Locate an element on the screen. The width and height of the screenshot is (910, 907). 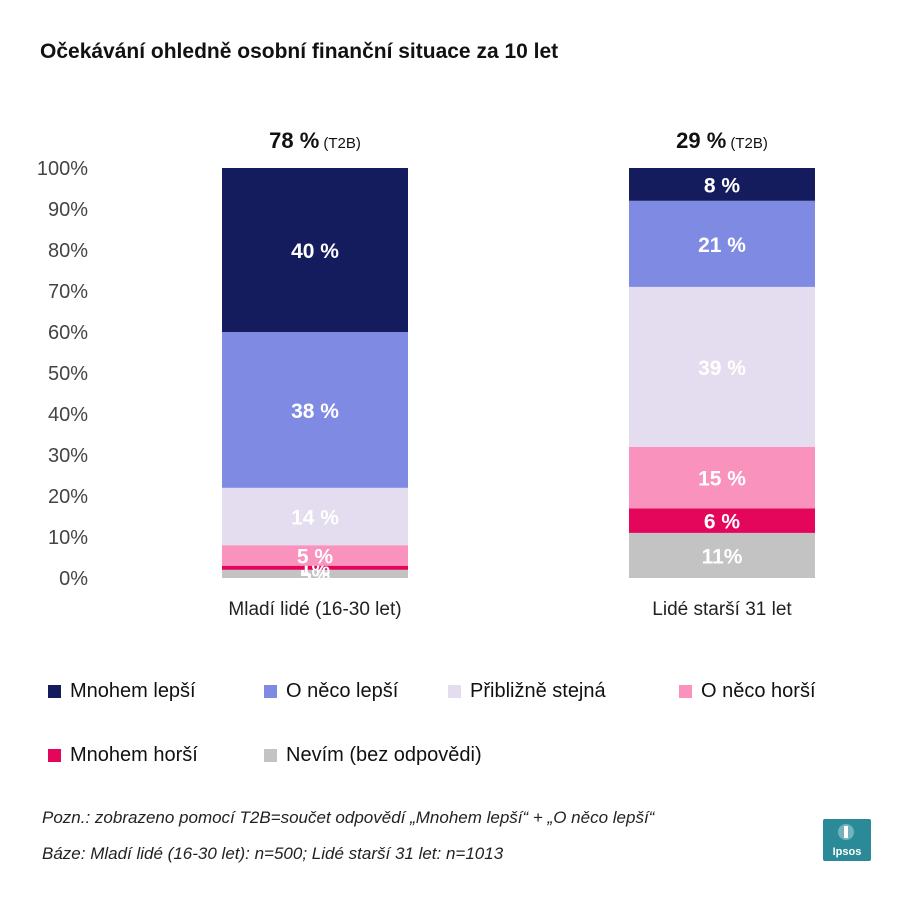
data-label: 40 % is located at coordinates (315, 251).